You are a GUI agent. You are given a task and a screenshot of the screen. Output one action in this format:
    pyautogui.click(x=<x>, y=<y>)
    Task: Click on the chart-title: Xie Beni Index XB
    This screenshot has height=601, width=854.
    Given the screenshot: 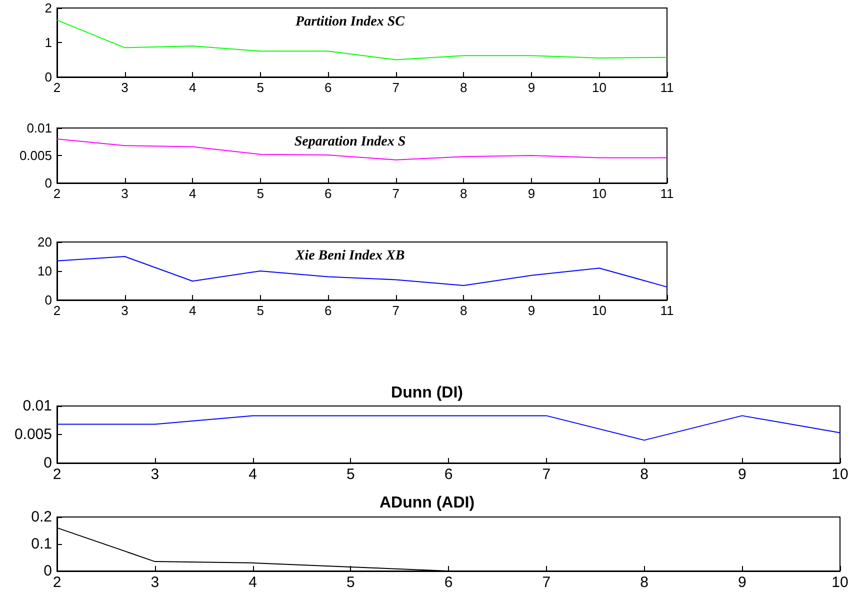 What is the action you would take?
    pyautogui.click(x=349, y=256)
    